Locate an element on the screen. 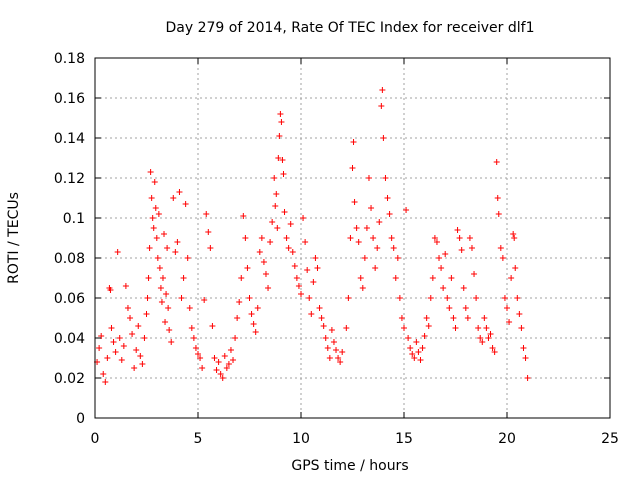  x-tick-label: 20 is located at coordinates (507, 439).